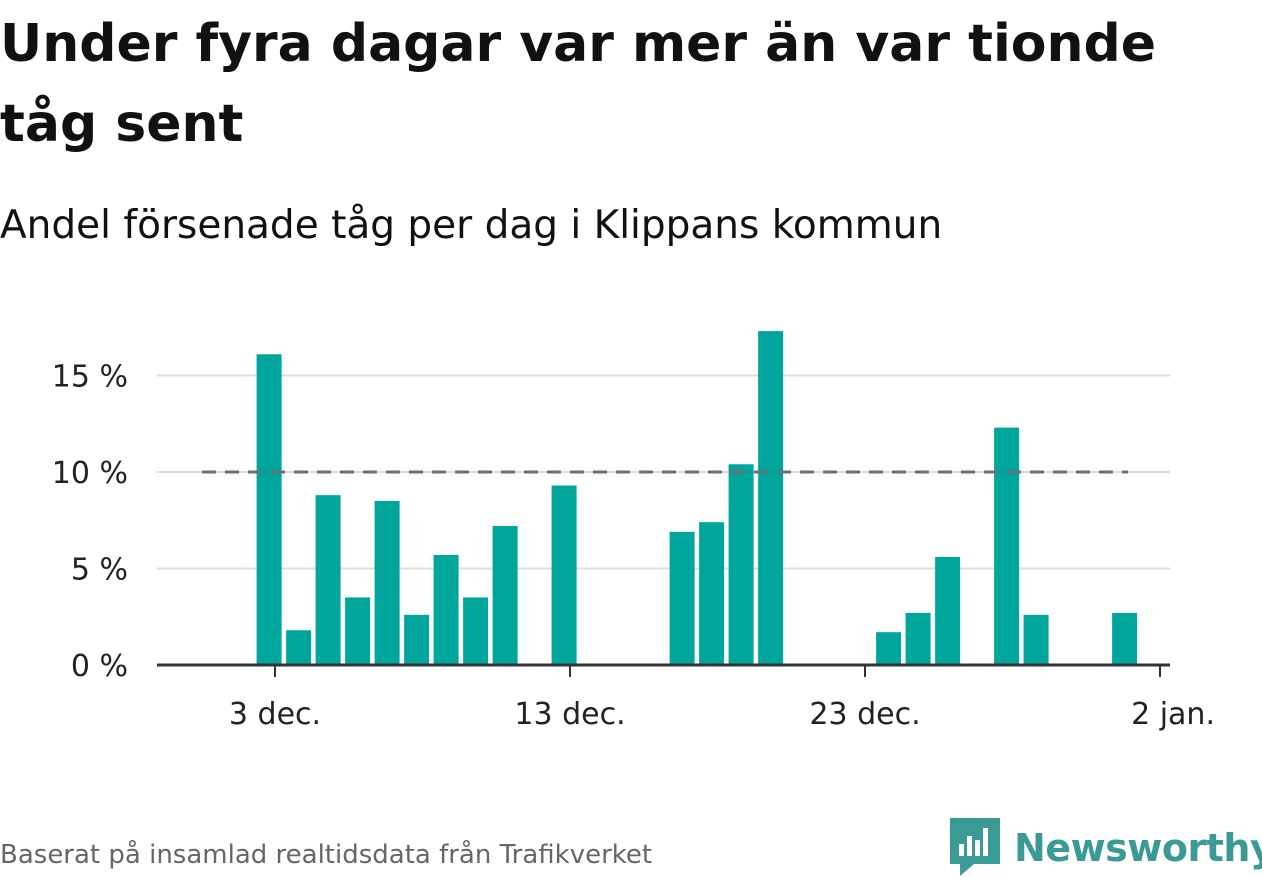  What do you see at coordinates (1138, 848) in the screenshot?
I see `brand-name: Newsworthy` at bounding box center [1138, 848].